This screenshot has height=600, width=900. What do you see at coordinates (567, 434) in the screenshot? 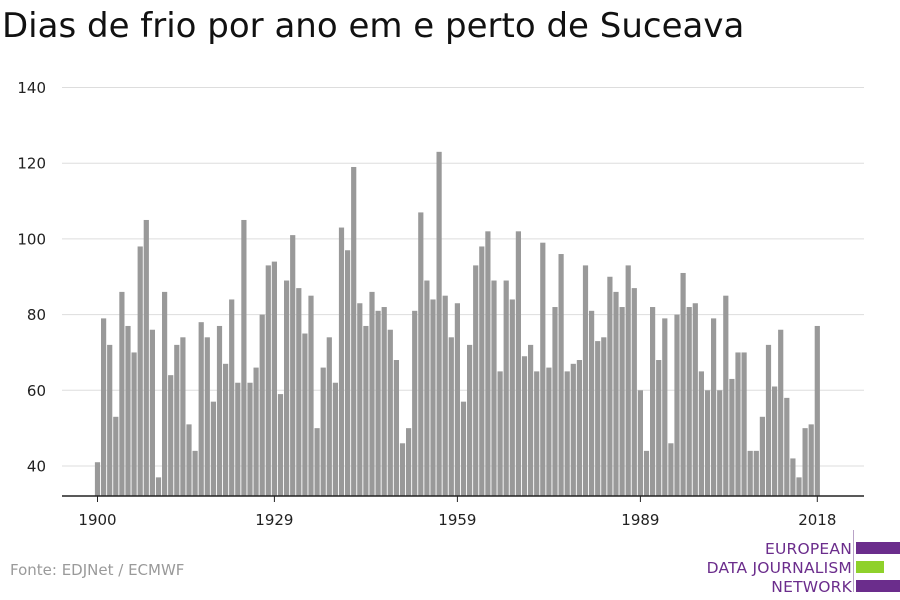
I see `bar-1977` at bounding box center [567, 434].